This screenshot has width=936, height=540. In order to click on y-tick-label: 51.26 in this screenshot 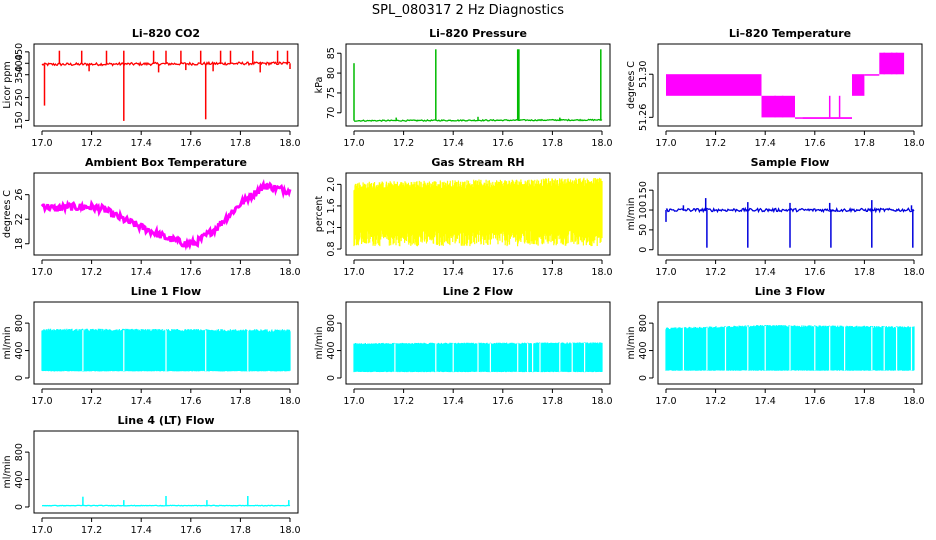, I will do `click(643, 117)`.